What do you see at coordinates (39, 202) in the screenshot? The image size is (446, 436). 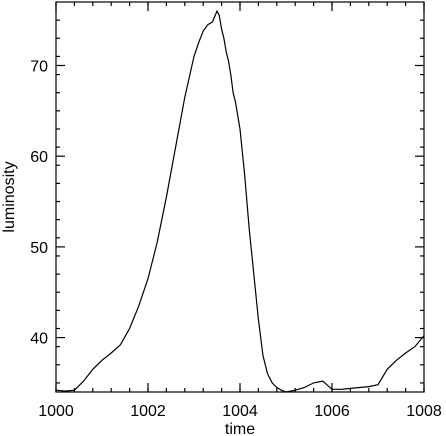 I see `y-tick-labels: 40 50 60 70` at bounding box center [39, 202].